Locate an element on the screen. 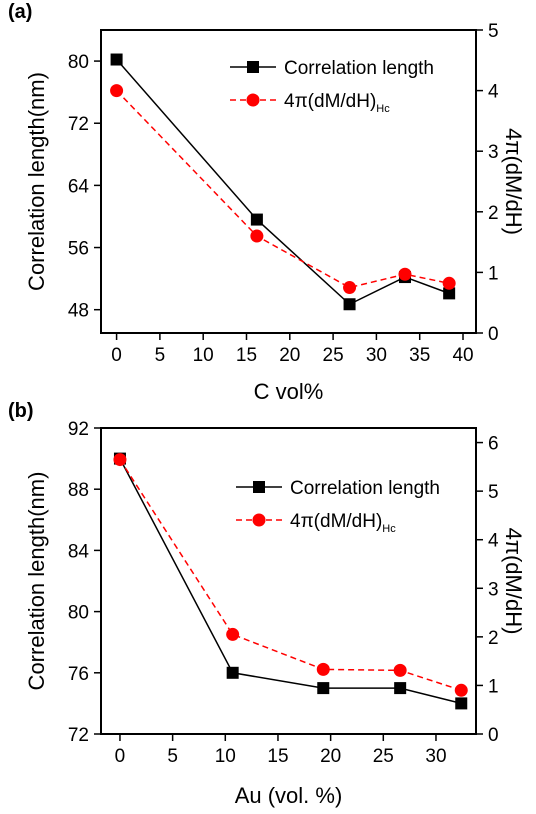 The height and width of the screenshot is (814, 536). y-left-tick-label: 64 is located at coordinates (79, 186).